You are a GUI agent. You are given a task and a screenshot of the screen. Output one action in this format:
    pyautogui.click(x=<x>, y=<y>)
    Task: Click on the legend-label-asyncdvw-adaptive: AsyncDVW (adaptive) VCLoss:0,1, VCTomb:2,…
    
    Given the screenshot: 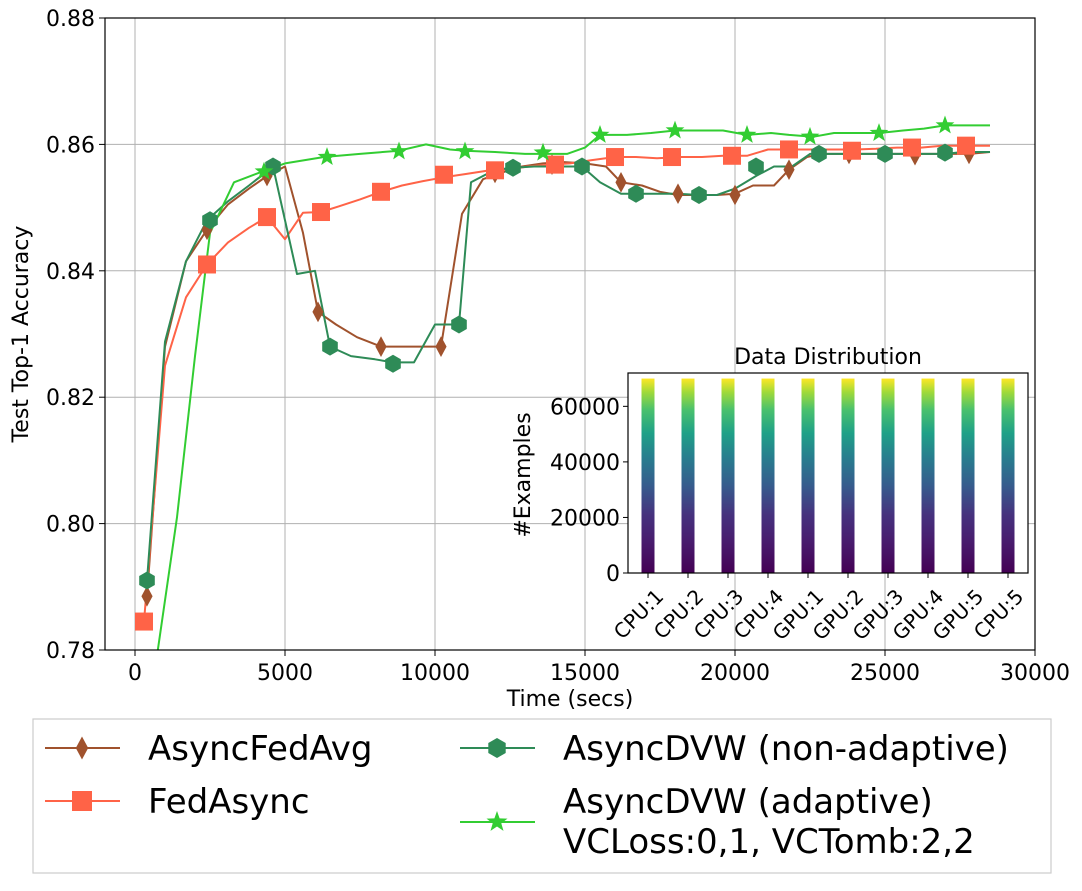 What is the action you would take?
    pyautogui.click(x=769, y=822)
    